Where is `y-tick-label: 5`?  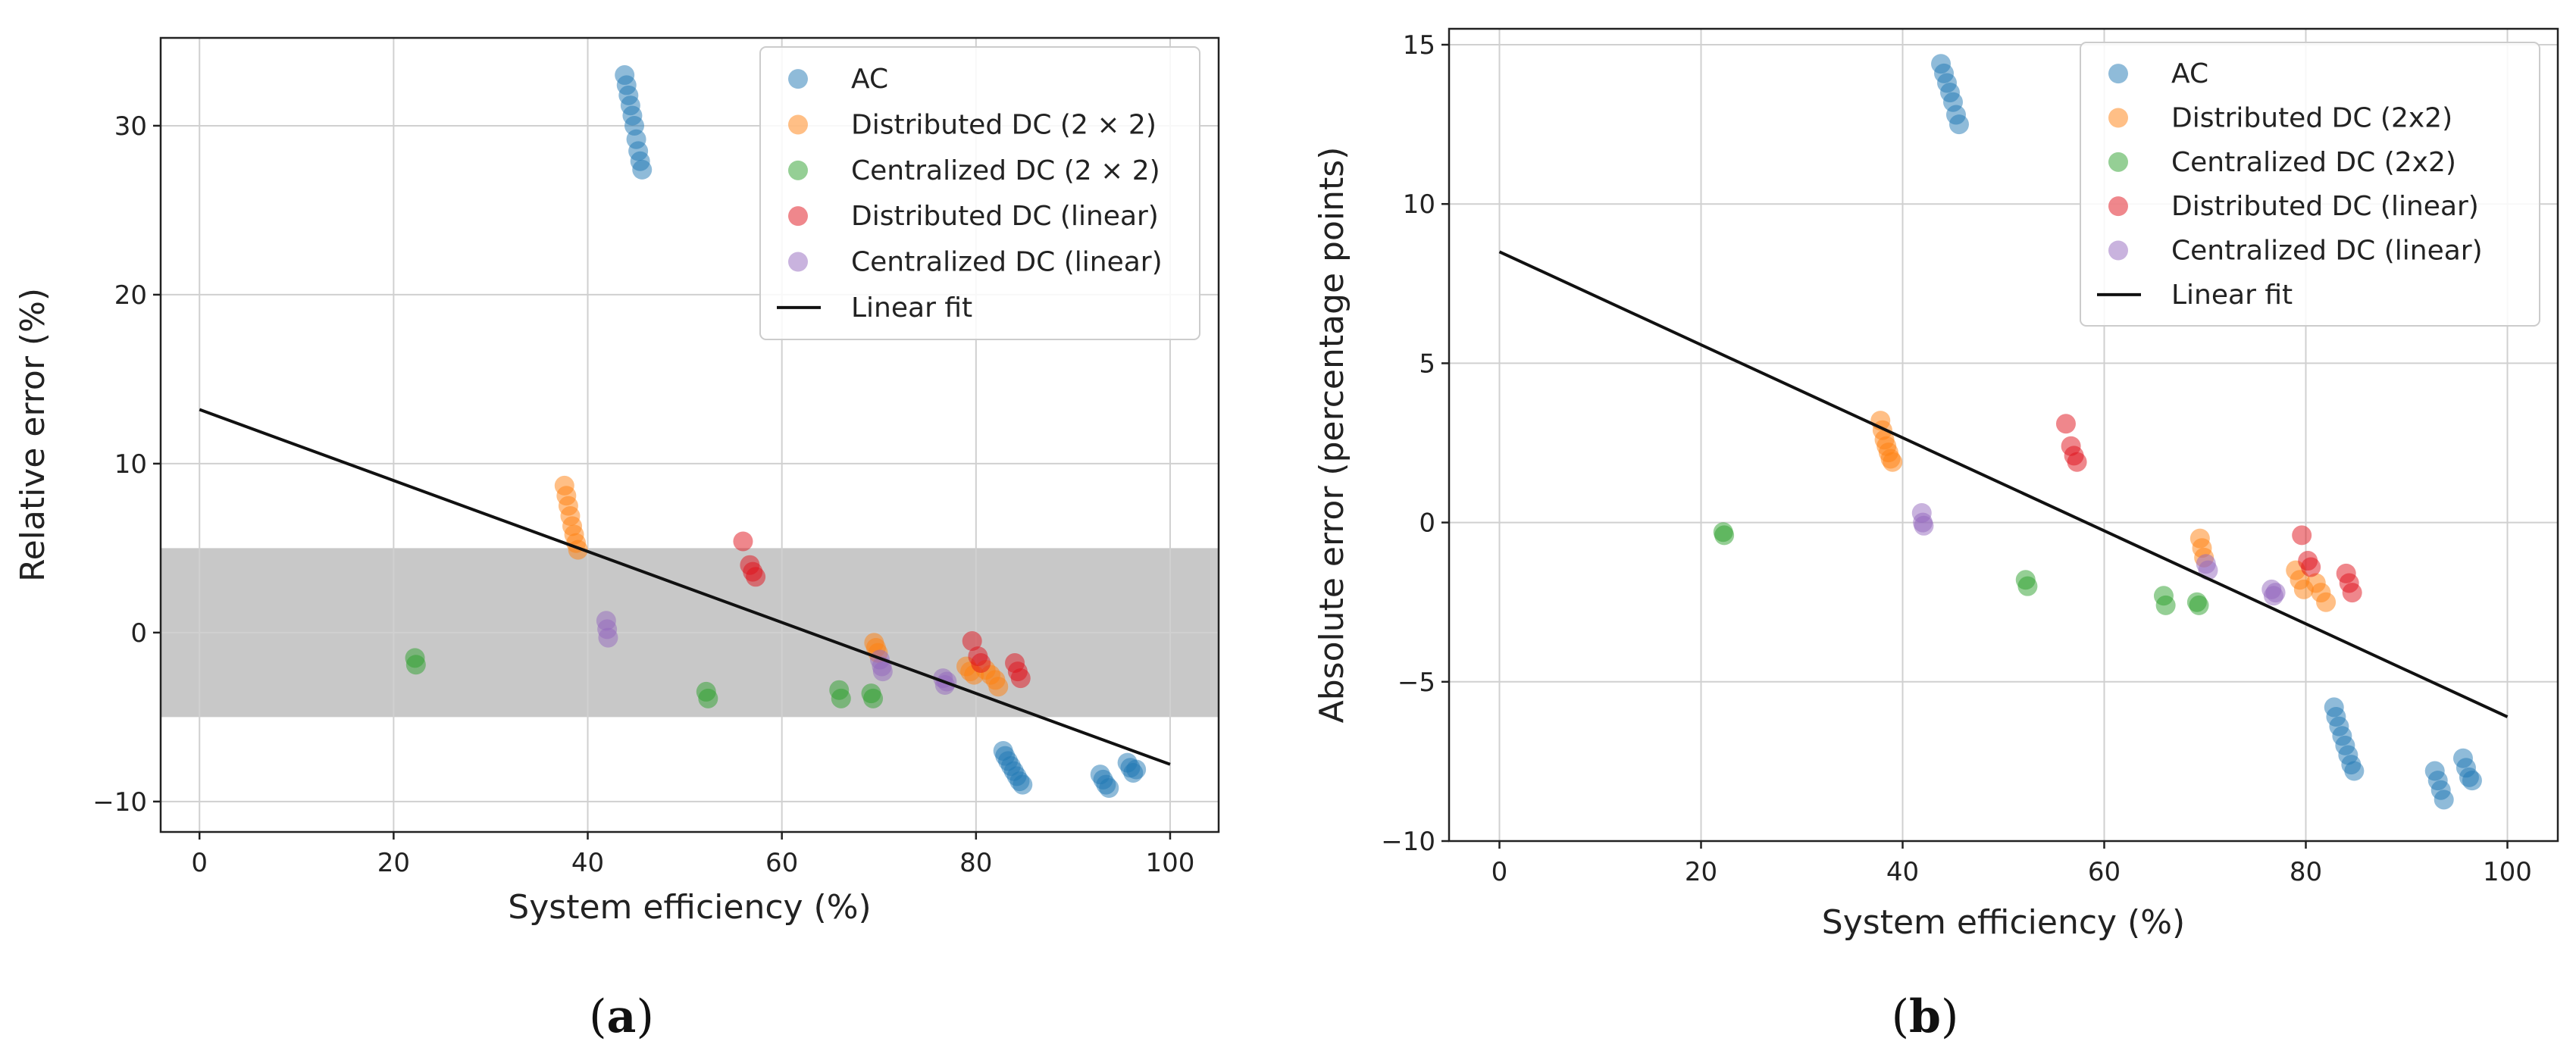 y-tick-label: 5 is located at coordinates (1427, 364).